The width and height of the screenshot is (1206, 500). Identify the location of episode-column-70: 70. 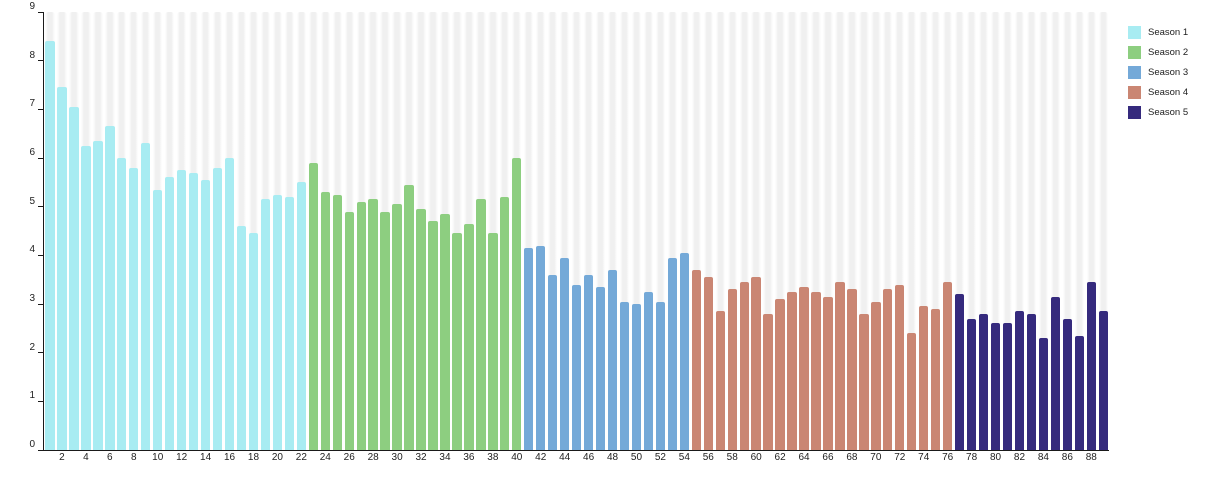
(876, 237).